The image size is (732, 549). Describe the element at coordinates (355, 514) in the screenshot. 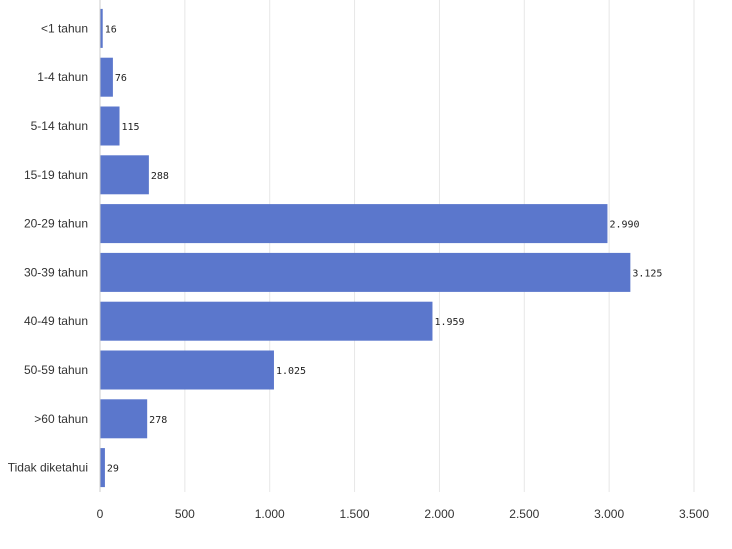

I see `x-tick-label: 1.500` at that location.